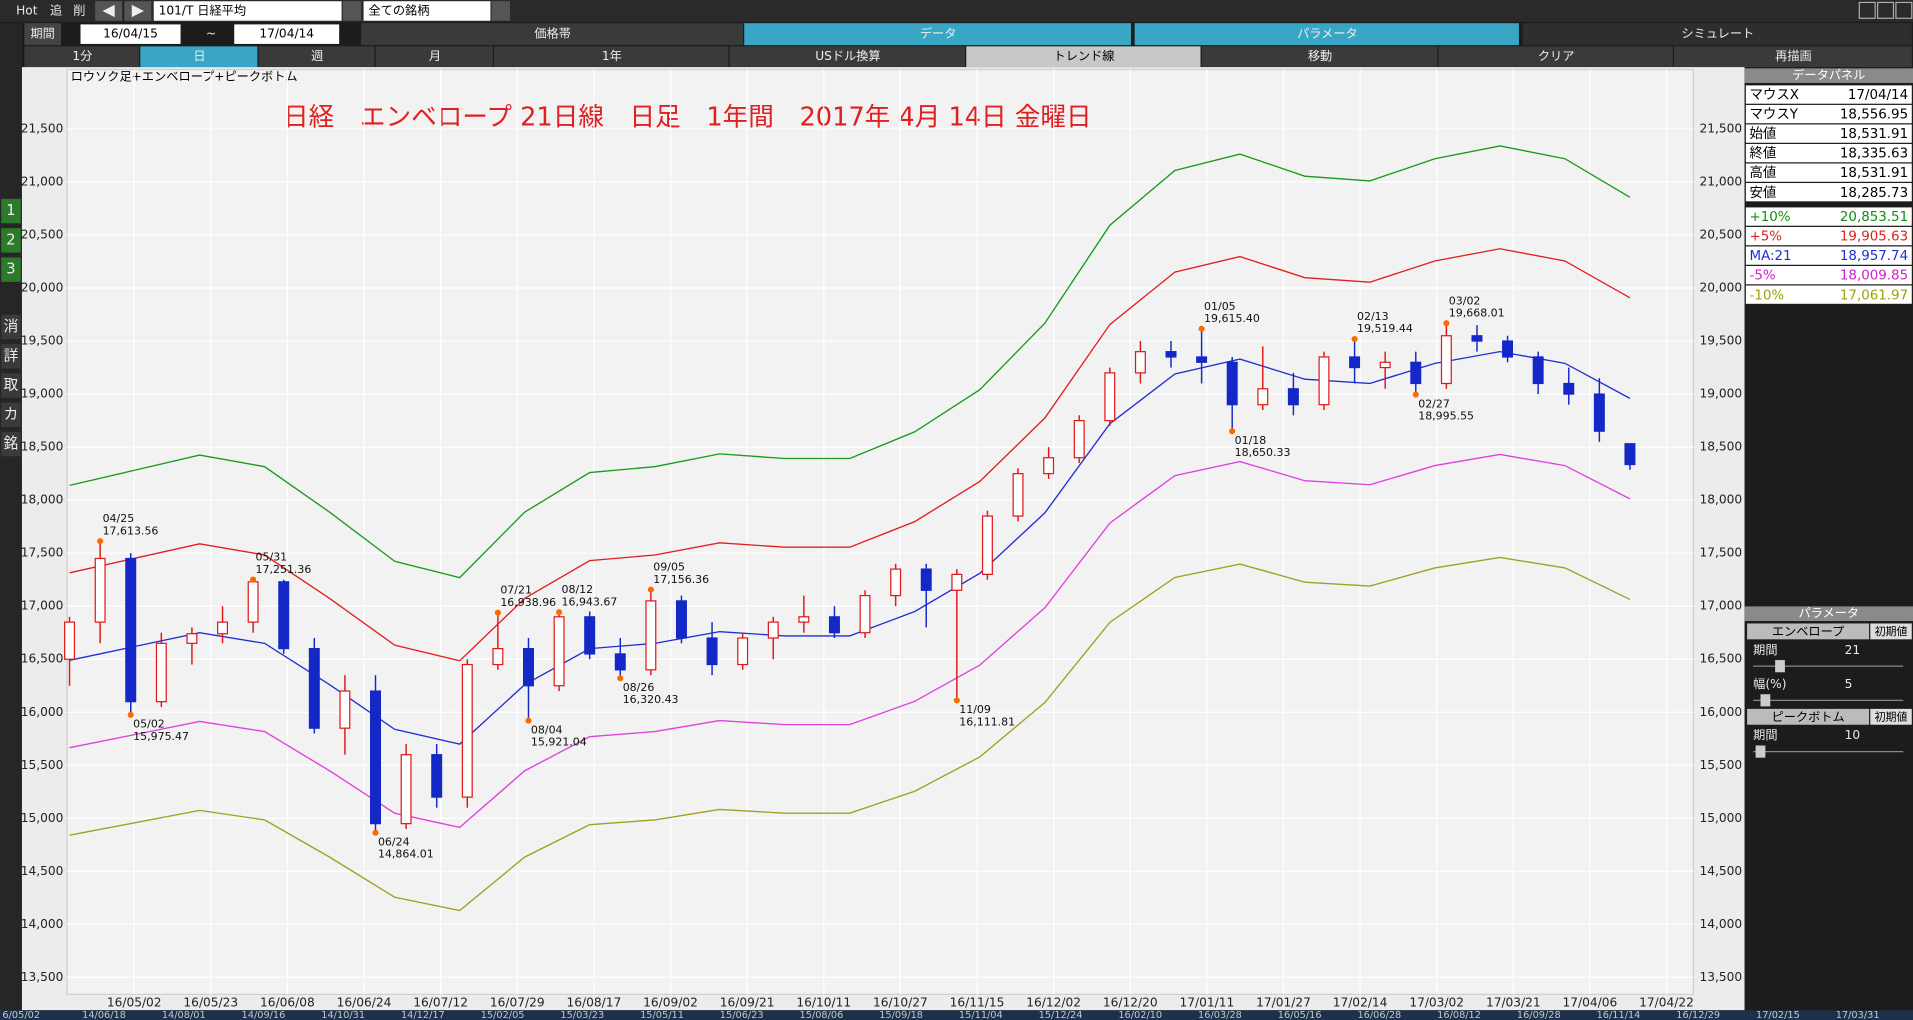 The image size is (1913, 1020). I want to click on peak-date: 06/24, so click(394, 842).